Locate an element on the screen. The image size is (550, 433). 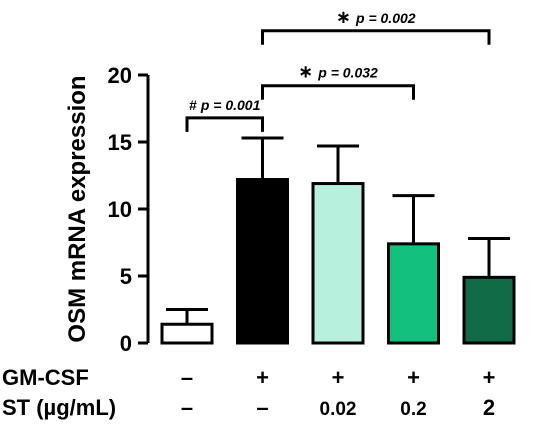
significance-label: ∗ p = 0.032 is located at coordinates (338, 72).